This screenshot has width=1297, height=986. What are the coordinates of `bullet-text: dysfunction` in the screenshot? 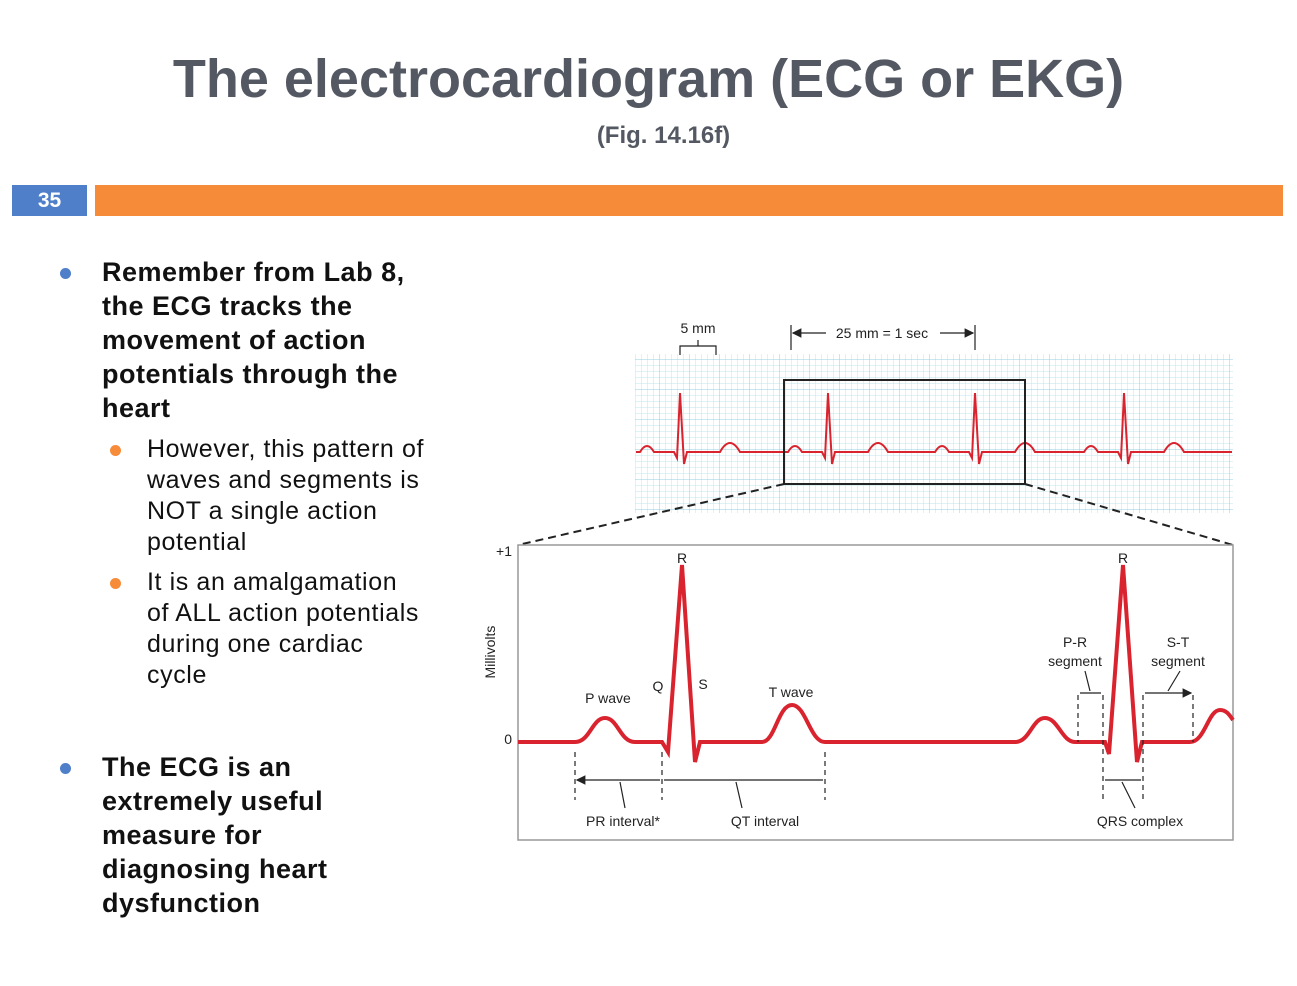 It's located at (181, 903).